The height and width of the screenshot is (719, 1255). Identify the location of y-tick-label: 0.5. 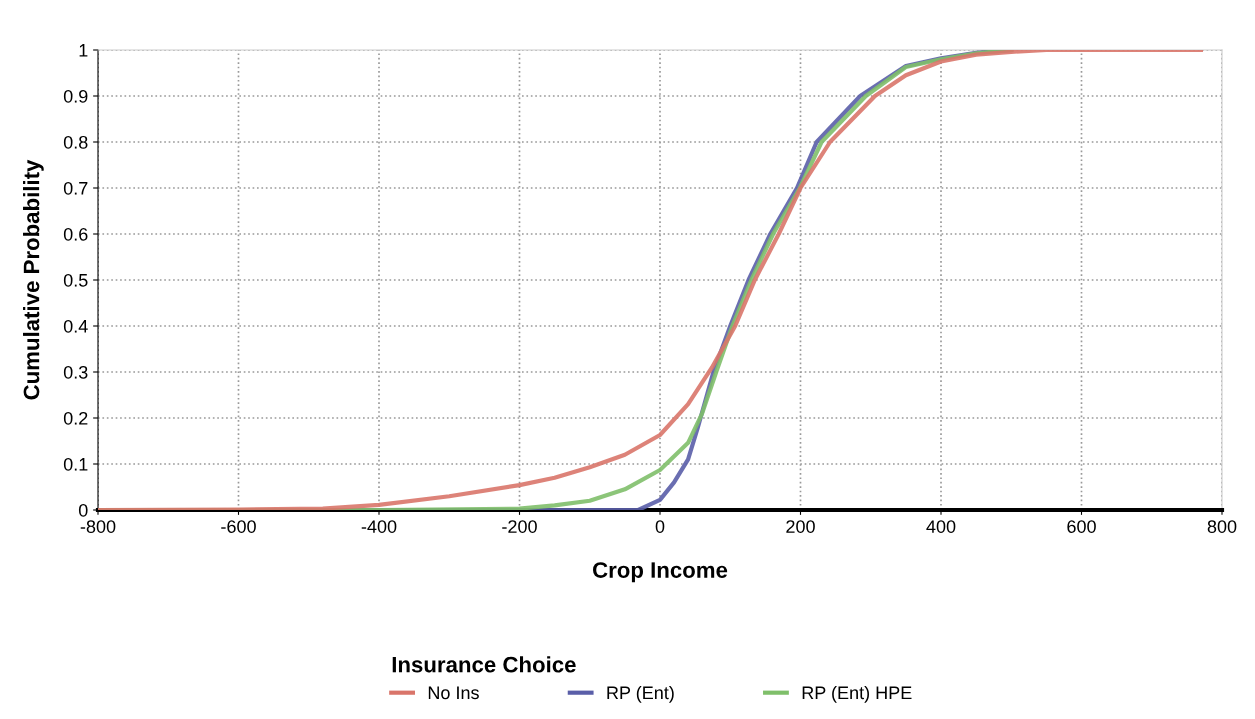
(75, 280).